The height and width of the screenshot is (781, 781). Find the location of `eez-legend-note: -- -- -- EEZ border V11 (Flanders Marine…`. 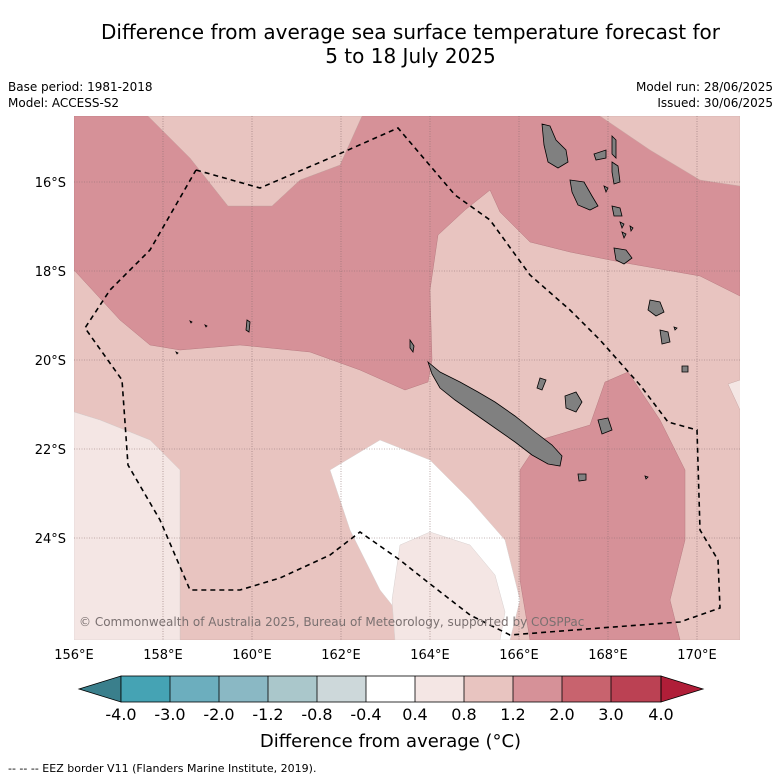

eez-legend-note: -- -- -- EEZ border V11 (Flanders Marine… is located at coordinates (162, 768).